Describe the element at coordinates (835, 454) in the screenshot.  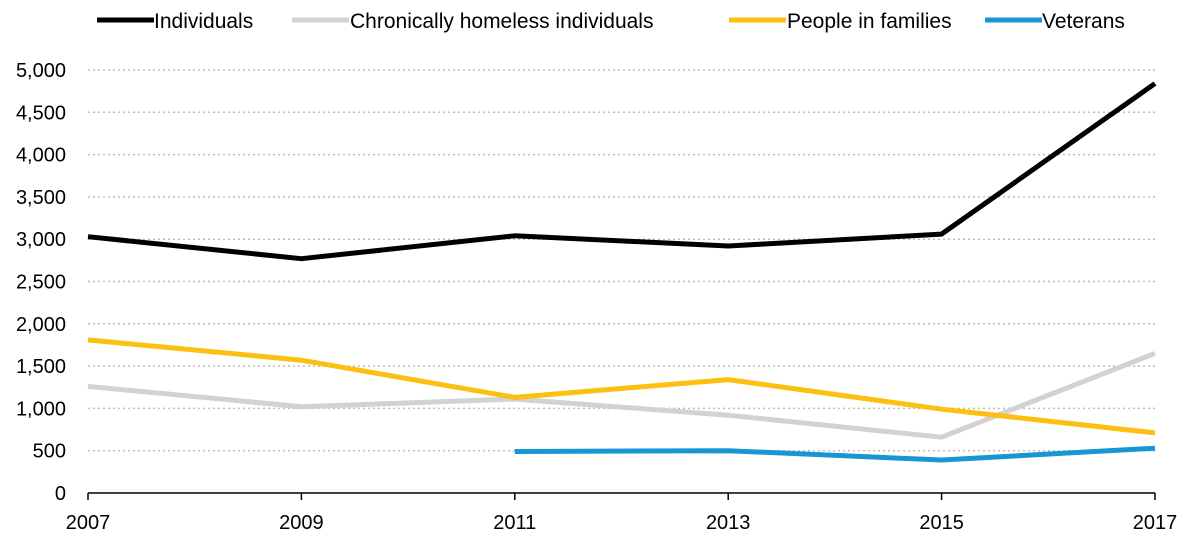
I see `series-line-veterans` at that location.